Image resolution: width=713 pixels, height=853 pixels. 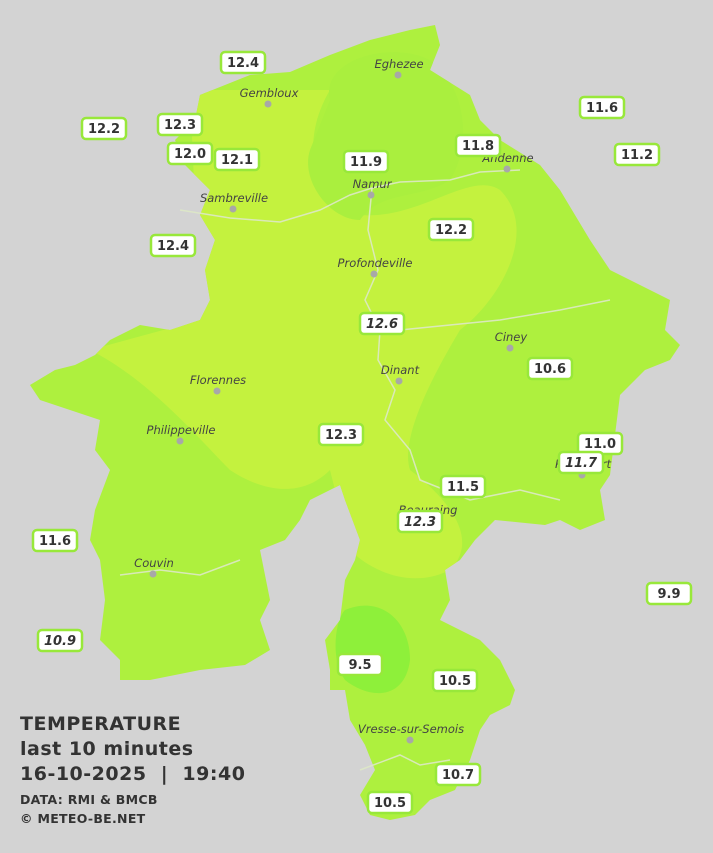 I want to click on legend-timestamp: 16-10-2025 | 19:40, so click(x=132, y=774).